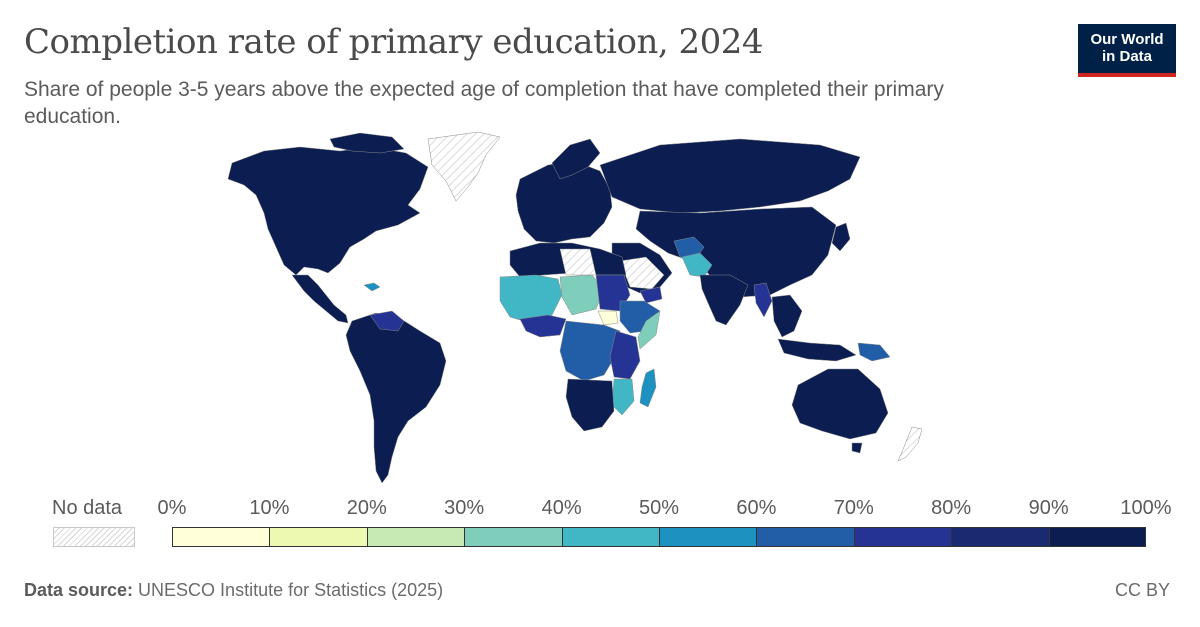 The width and height of the screenshot is (1200, 627). I want to click on legend-tick-label: 80%, so click(951, 508).